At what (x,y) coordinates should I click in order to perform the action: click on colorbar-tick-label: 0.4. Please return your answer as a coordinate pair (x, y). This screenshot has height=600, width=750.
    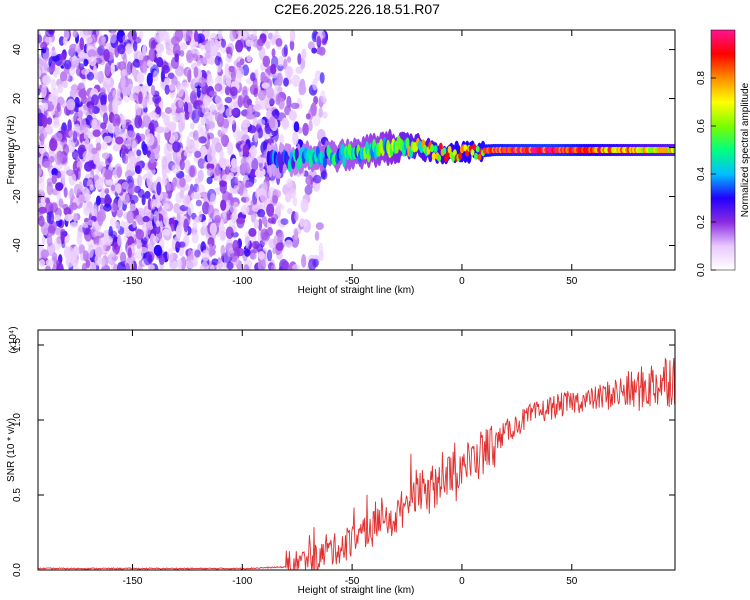
    Looking at the image, I should click on (701, 174).